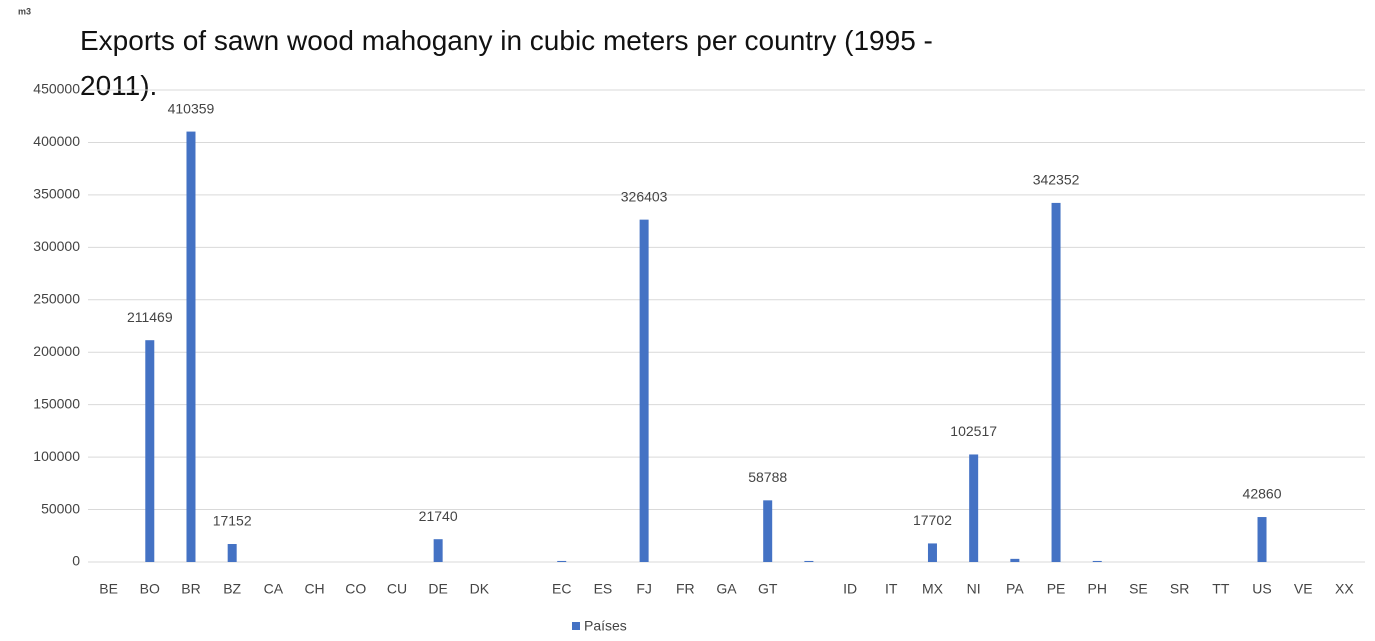 The image size is (1375, 641). Describe the element at coordinates (56, 403) in the screenshot. I see `y-tick-label: 150000` at that location.